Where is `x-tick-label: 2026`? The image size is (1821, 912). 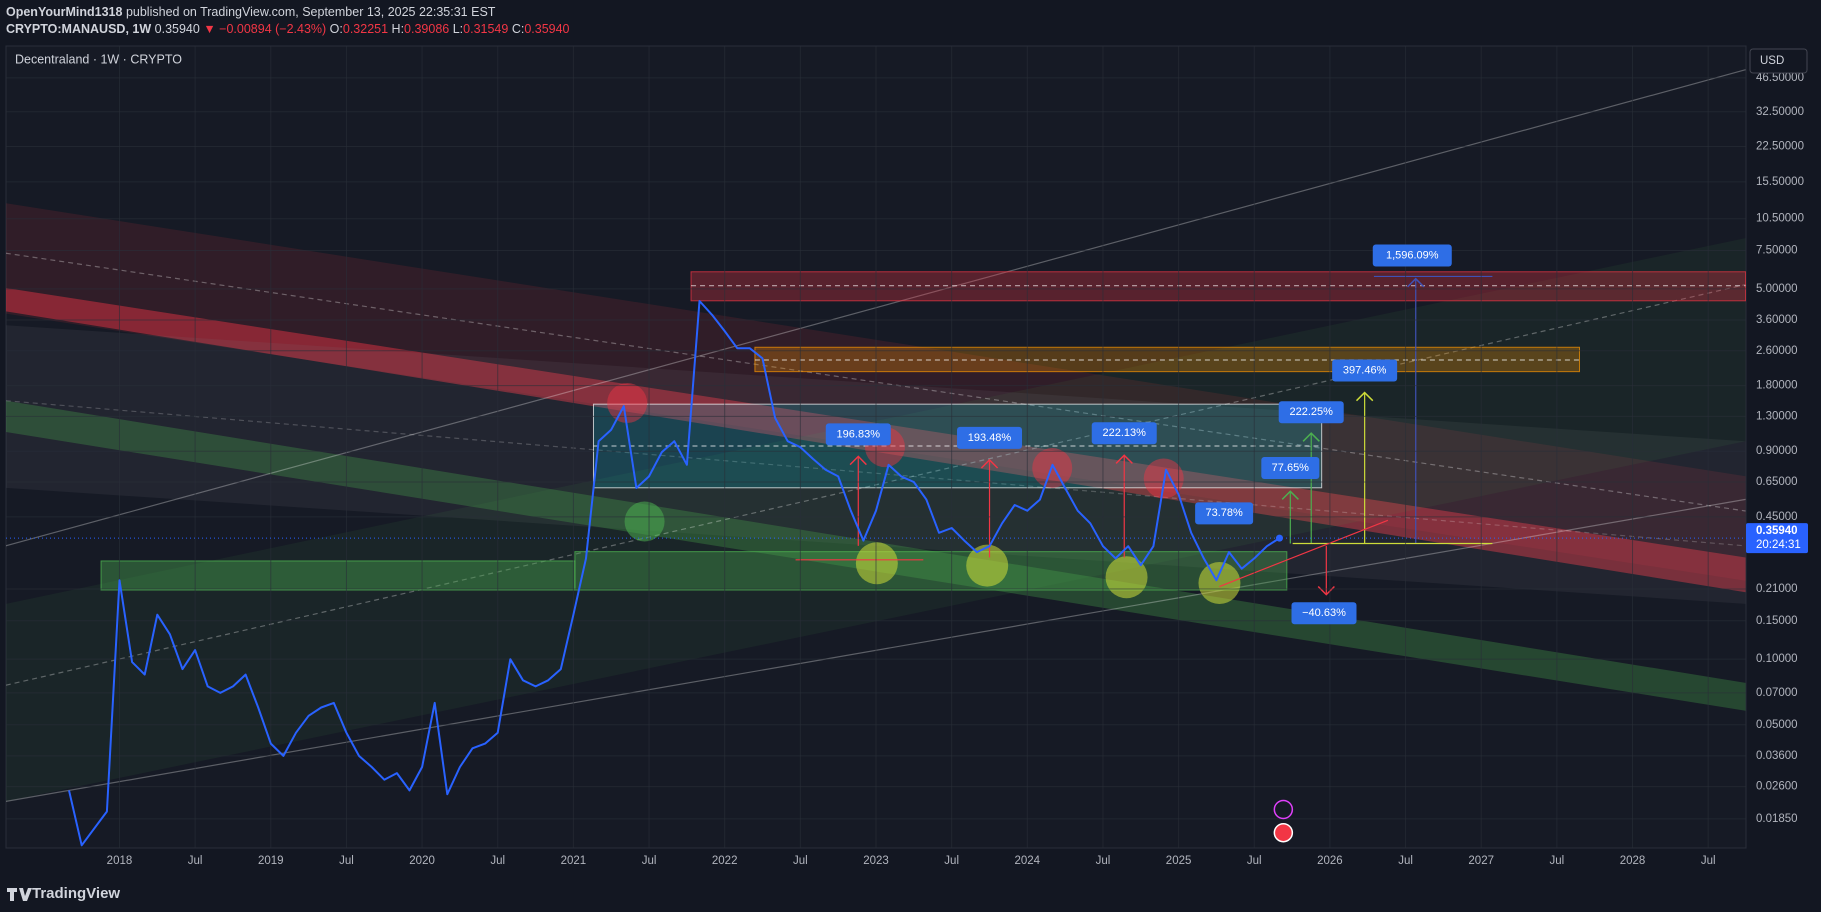
x-tick-label: 2026 is located at coordinates (1330, 861).